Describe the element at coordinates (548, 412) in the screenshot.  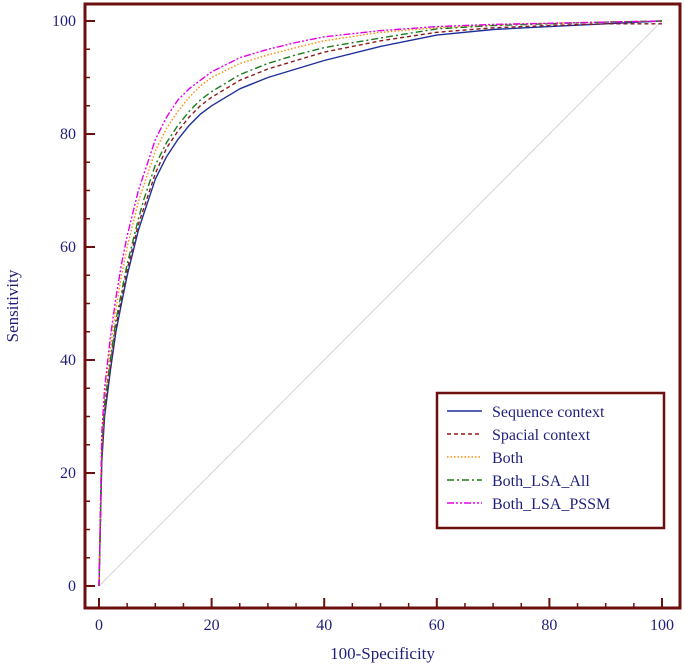
I see `legend-label: Sequence context` at that location.